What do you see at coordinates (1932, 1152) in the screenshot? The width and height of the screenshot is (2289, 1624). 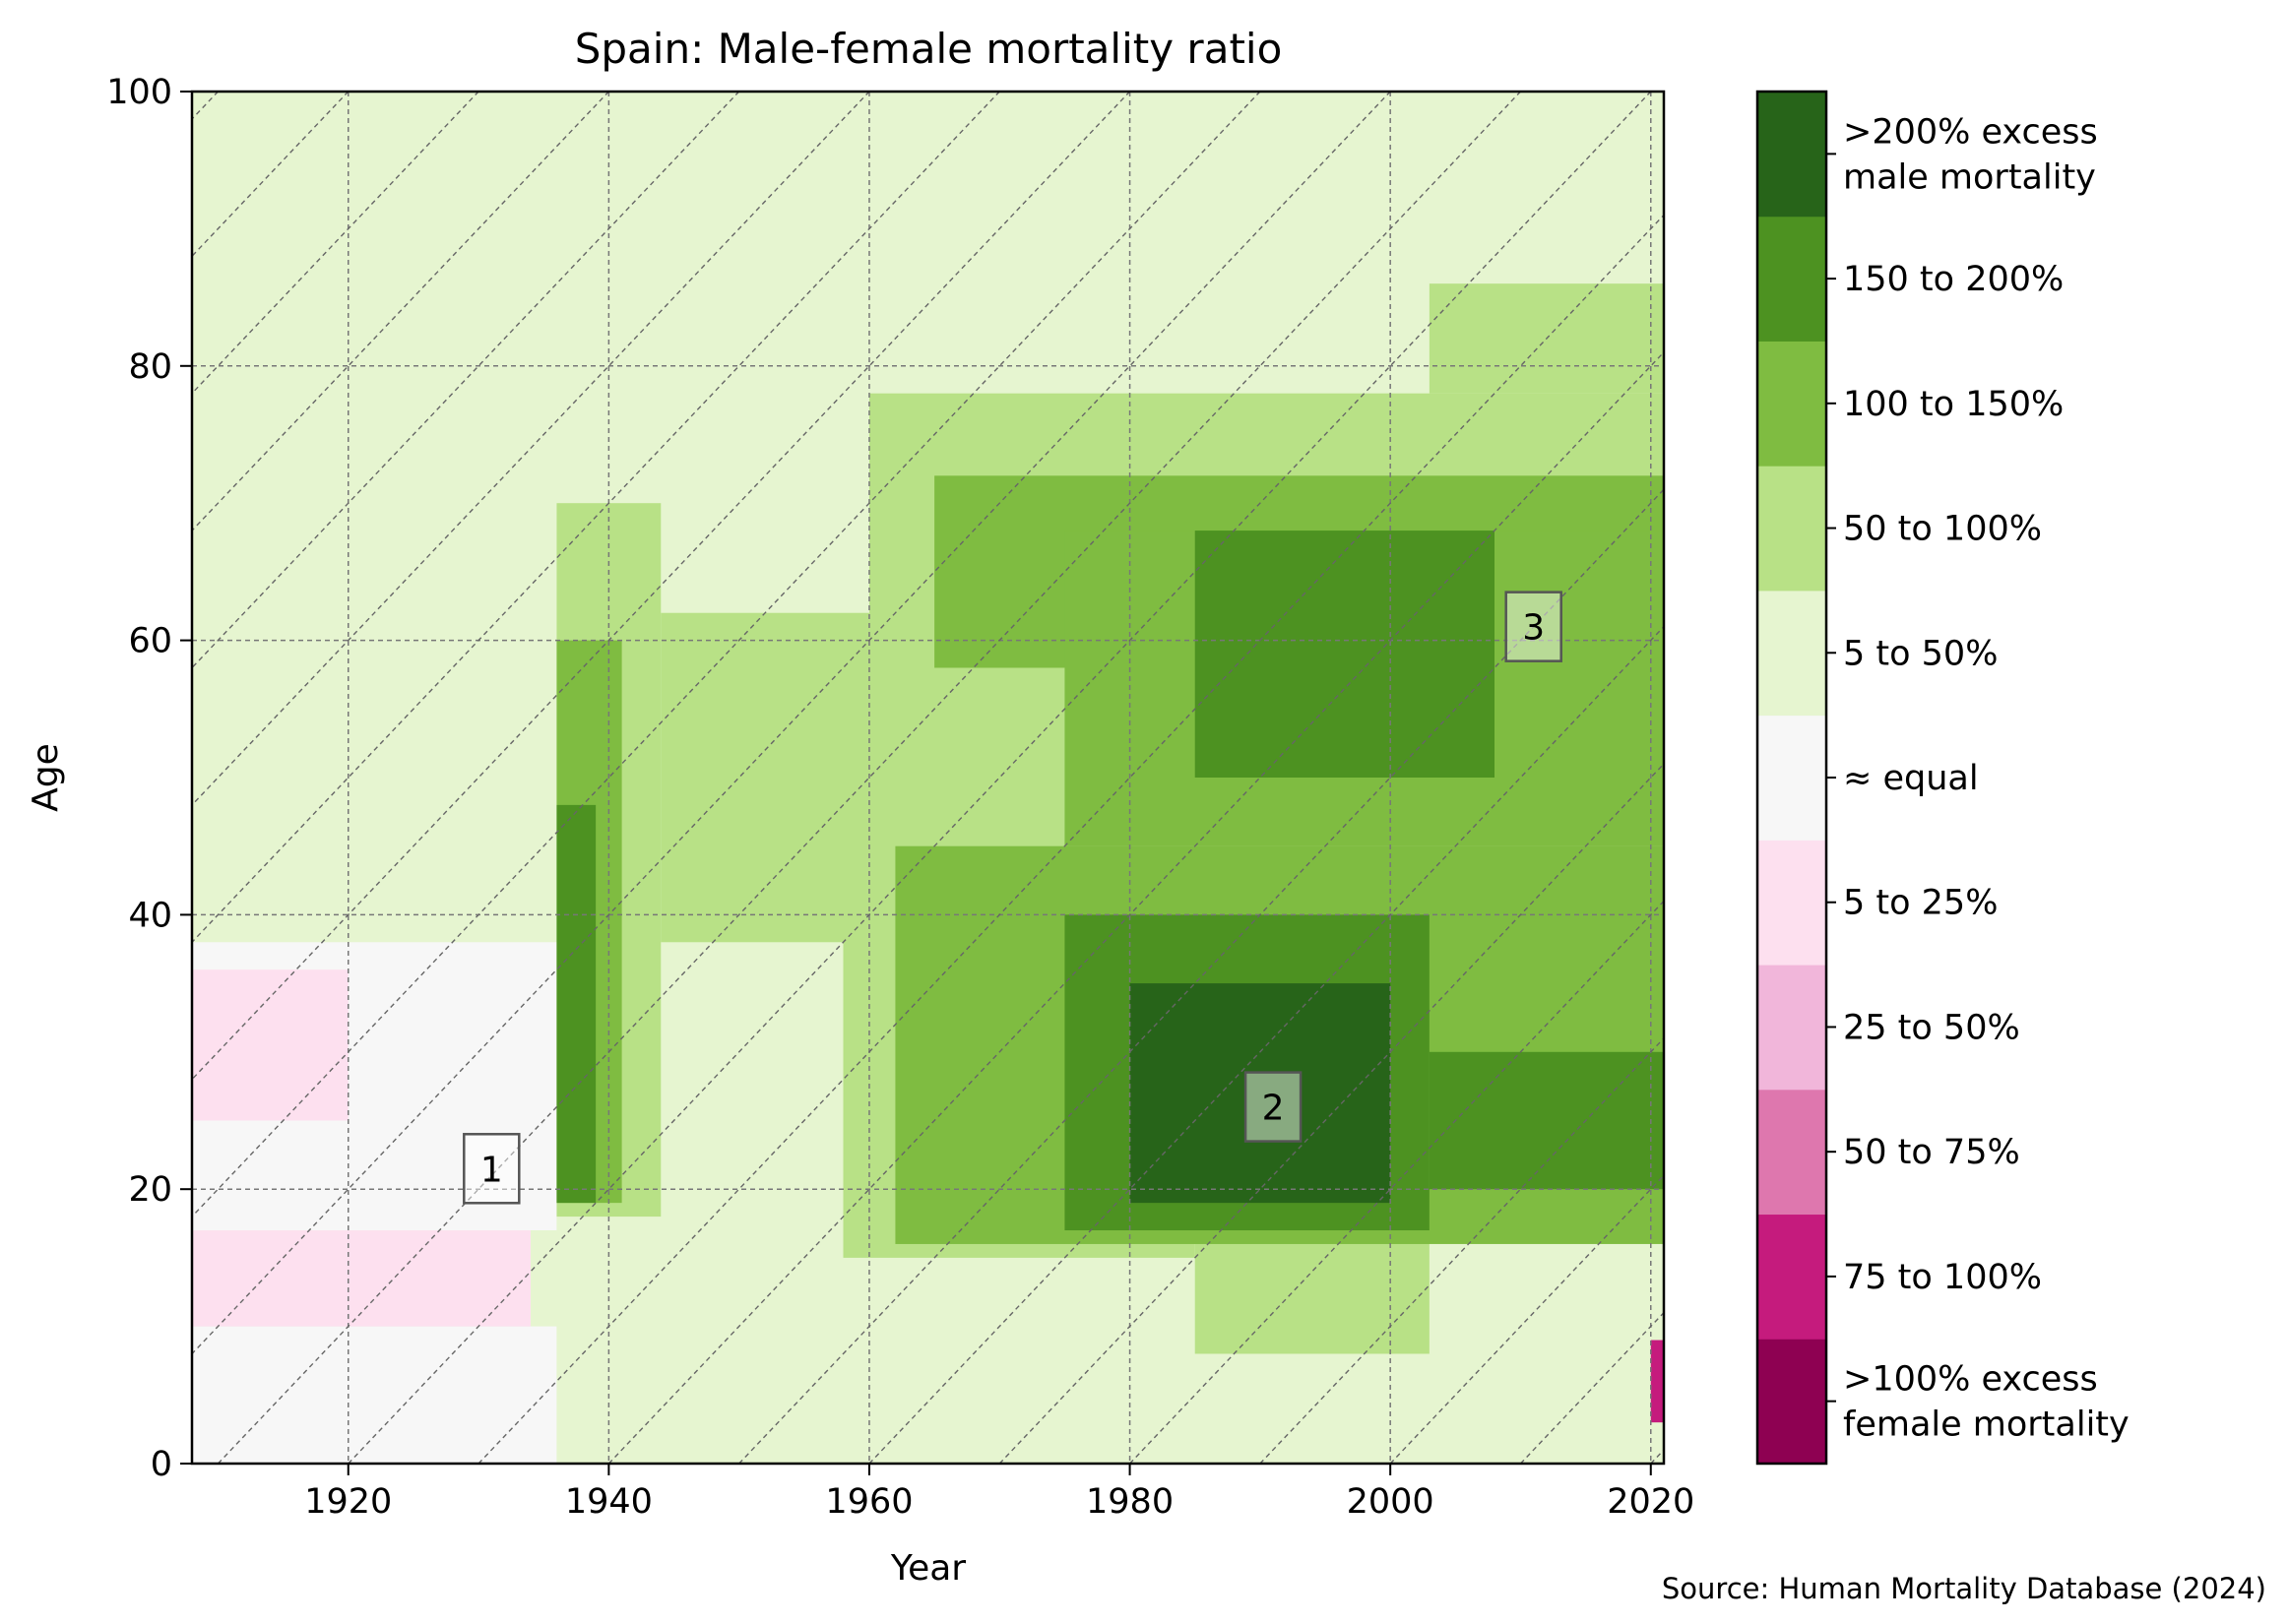 I see `colorbar-label: 50 to 75%` at bounding box center [1932, 1152].